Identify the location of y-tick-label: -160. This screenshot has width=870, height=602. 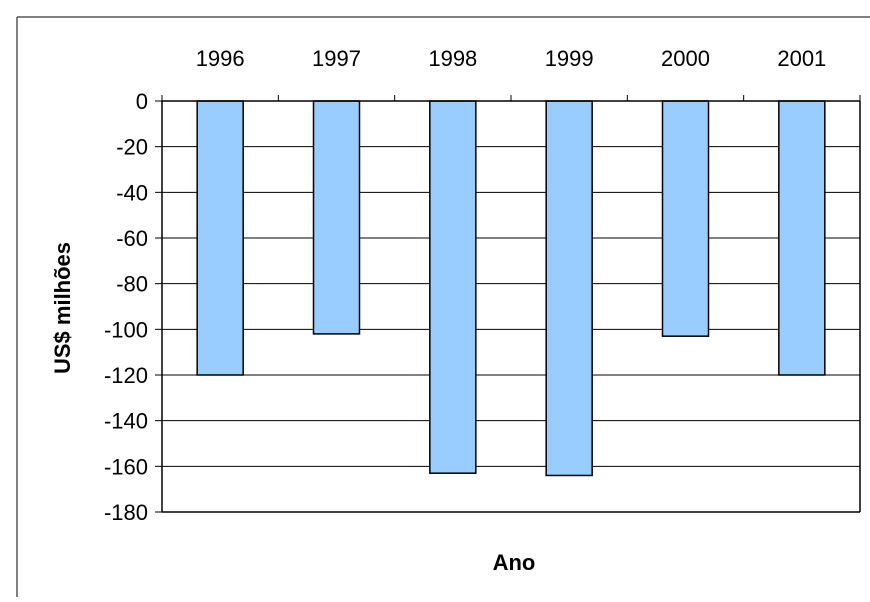
(126, 466).